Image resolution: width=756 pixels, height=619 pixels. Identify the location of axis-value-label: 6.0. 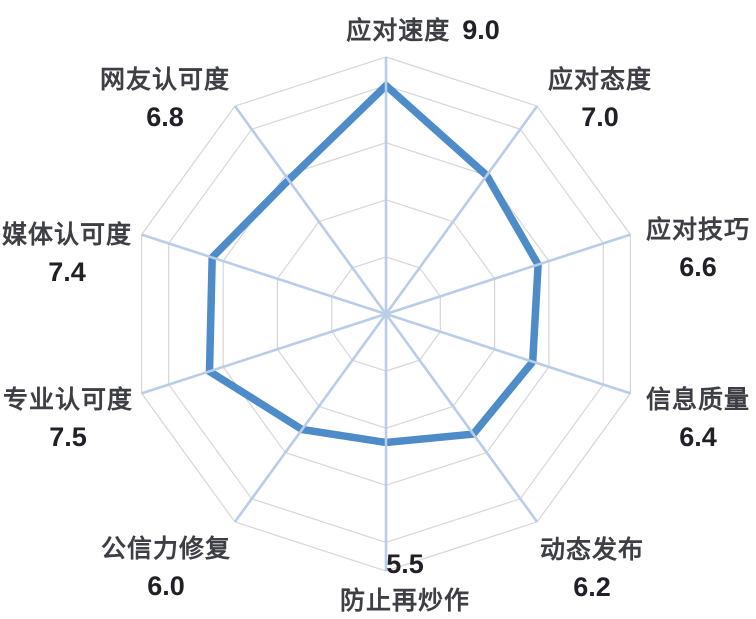
(166, 586).